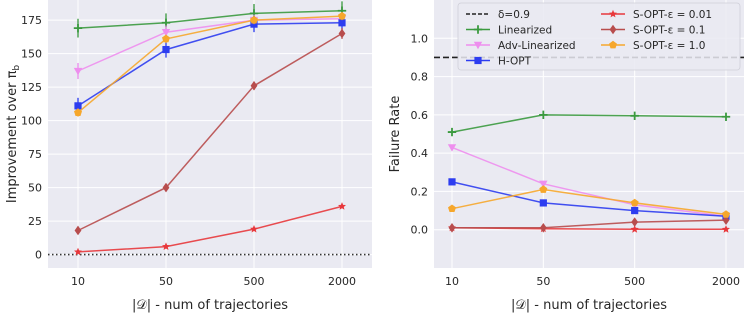 The image size is (748, 321). Describe the element at coordinates (31, 54) in the screenshot. I see `y-tick-label: 150` at that location.